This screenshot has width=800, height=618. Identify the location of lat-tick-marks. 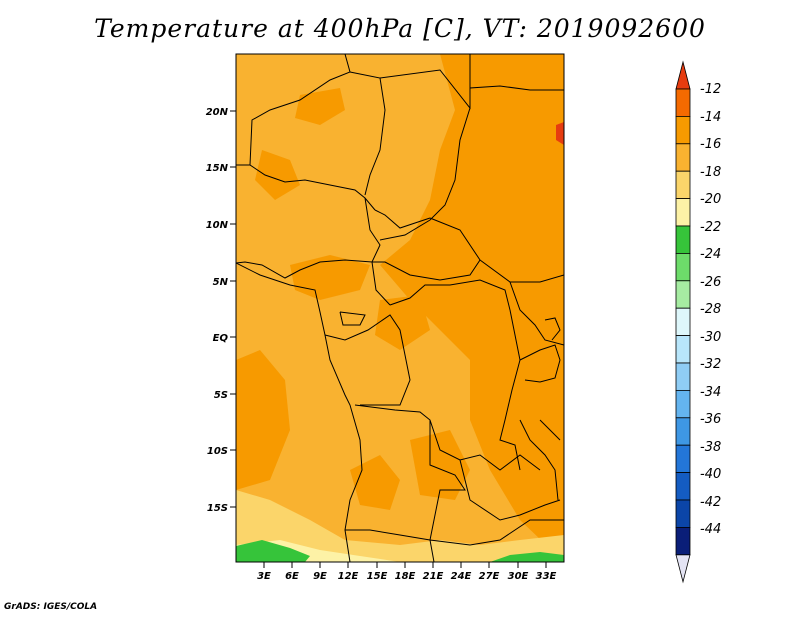
(233, 309).